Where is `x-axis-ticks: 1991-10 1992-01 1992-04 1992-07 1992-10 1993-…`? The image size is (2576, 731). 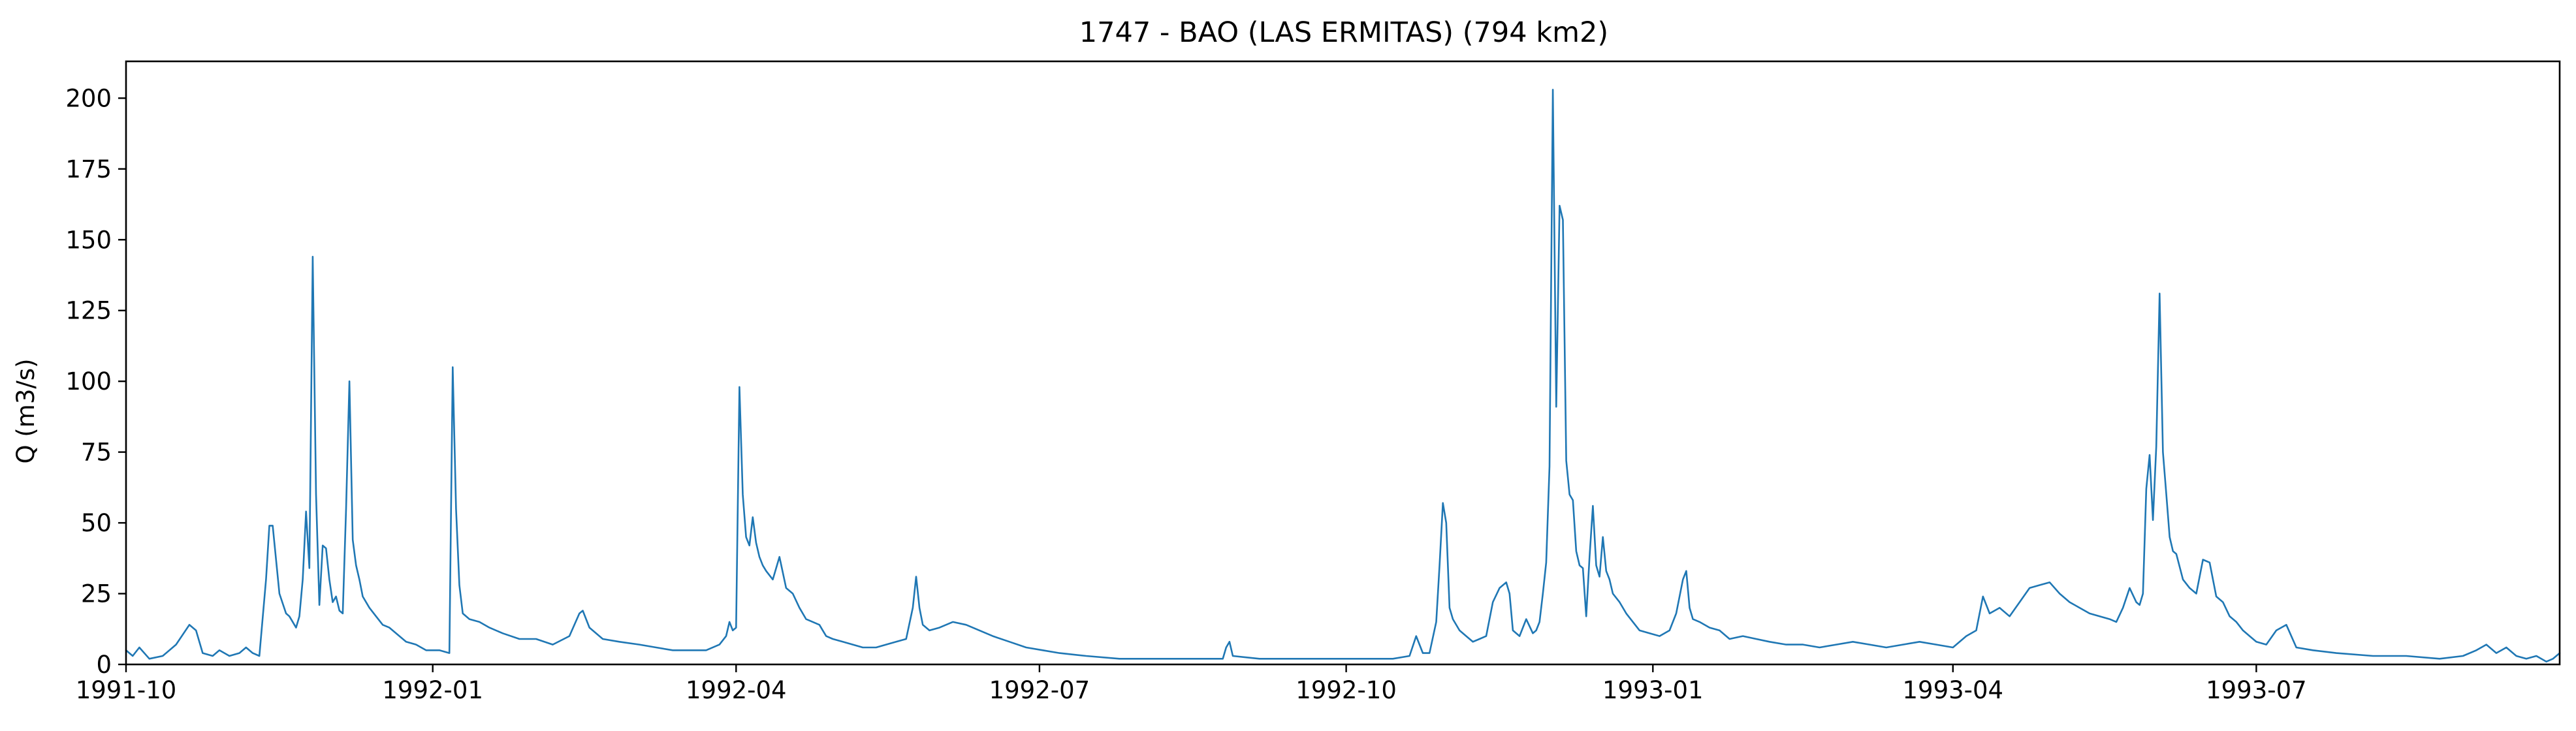
x-axis-ticks: 1991-10 1992-01 1992-04 1992-07 1992-10 1993-… is located at coordinates (1192, 684).